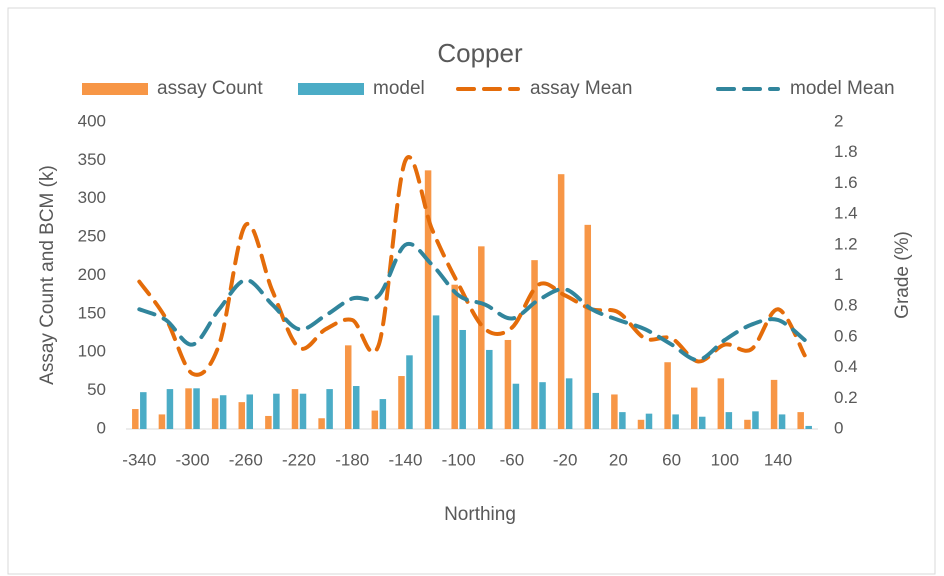 This screenshot has height=576, width=944. I want to click on y-tick-label: 400, so click(92, 120).